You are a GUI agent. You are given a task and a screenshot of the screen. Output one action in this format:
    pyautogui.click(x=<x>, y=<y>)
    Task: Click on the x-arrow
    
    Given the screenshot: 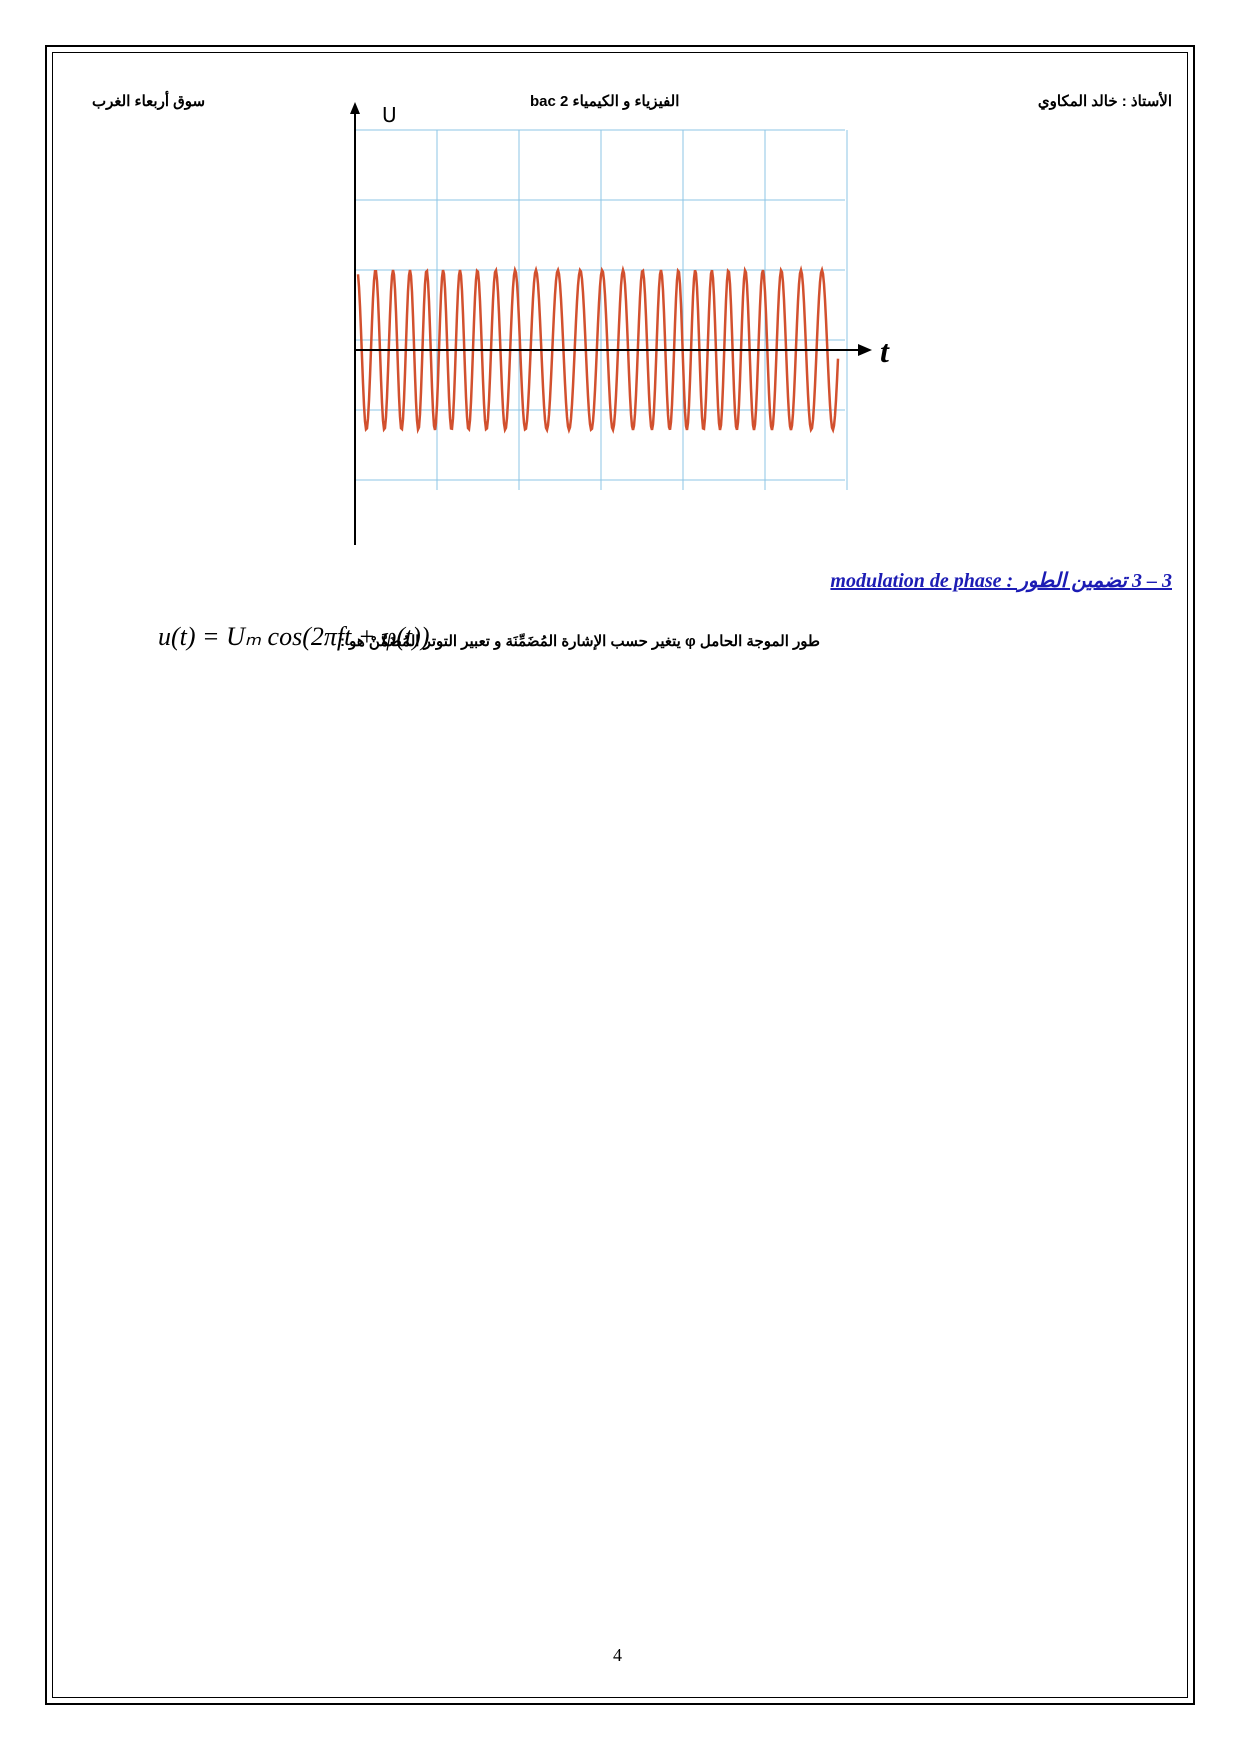 What is the action you would take?
    pyautogui.click(x=865, y=350)
    